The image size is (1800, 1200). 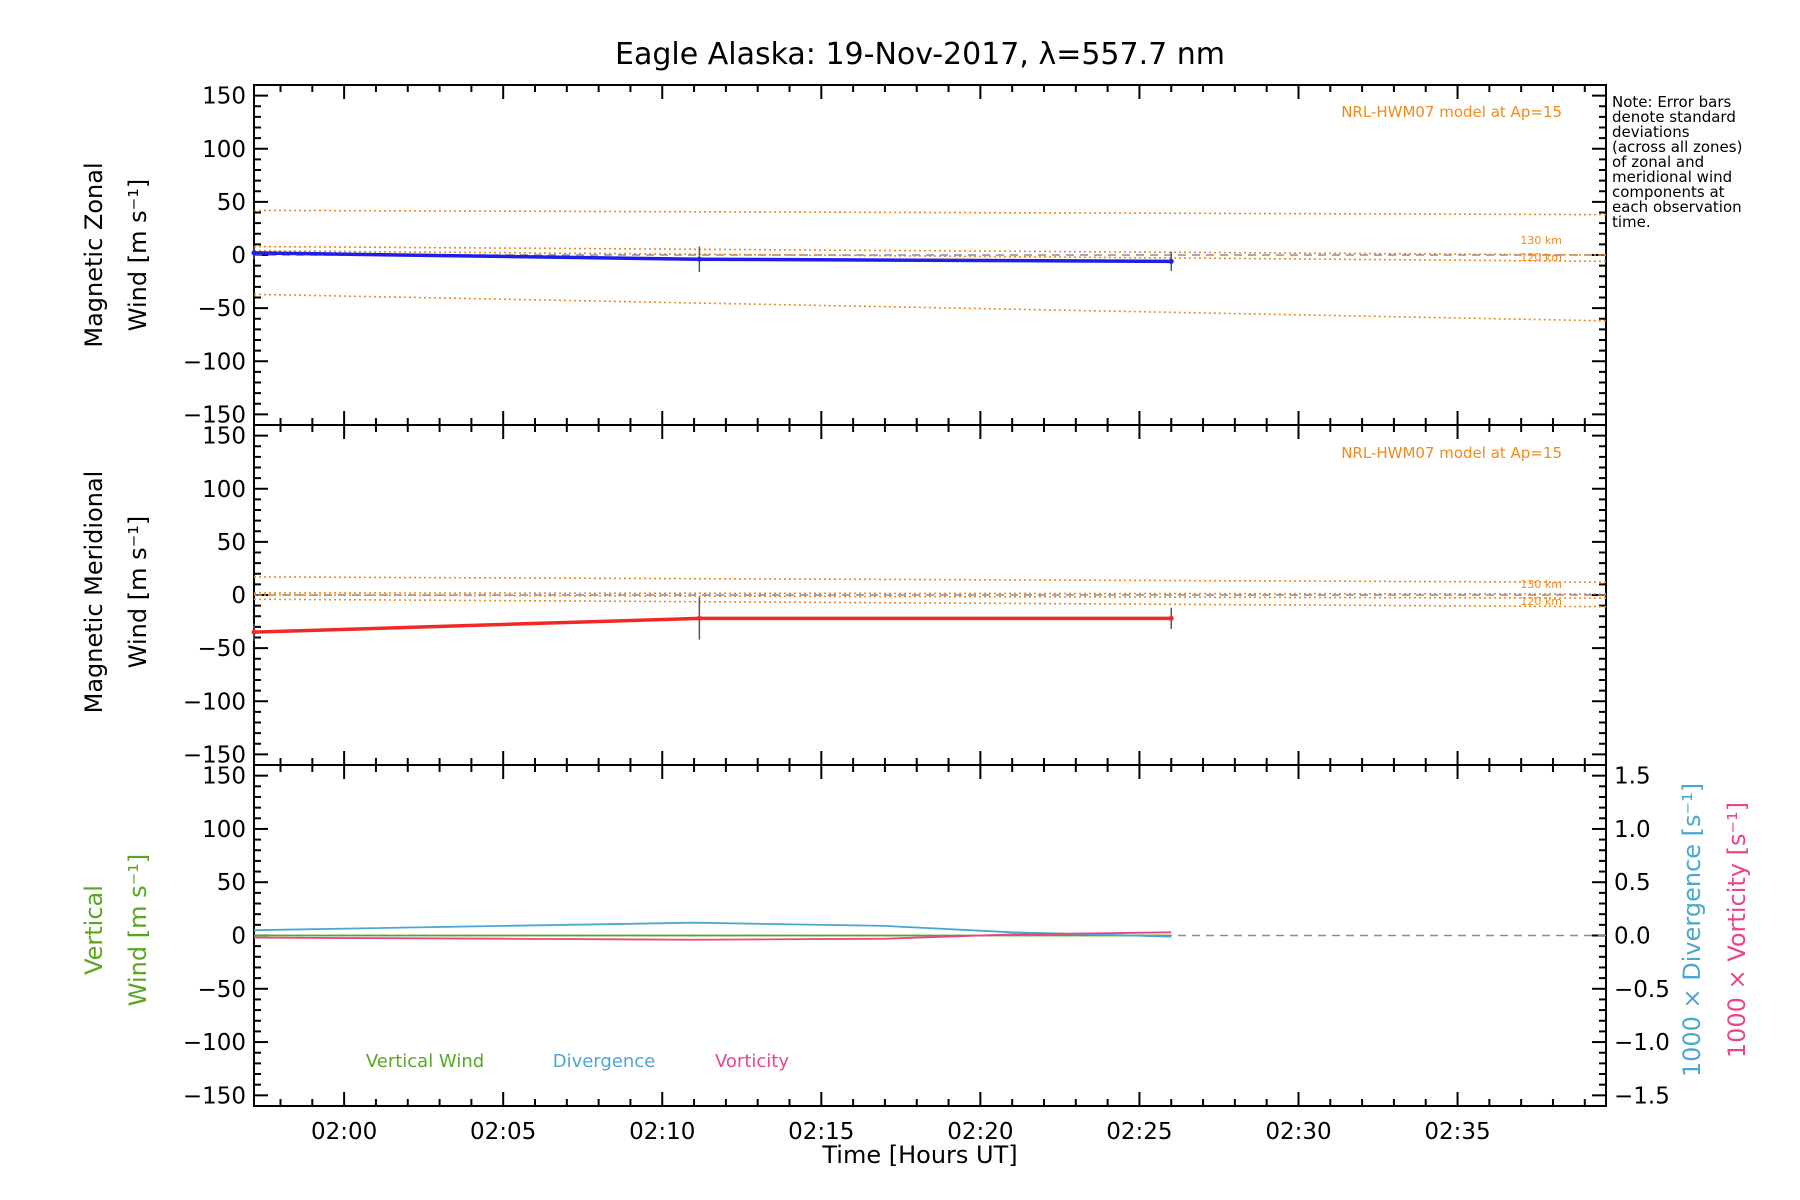 What do you see at coordinates (1632, 883) in the screenshot?
I see `y2-tick-label: 0.5` at bounding box center [1632, 883].